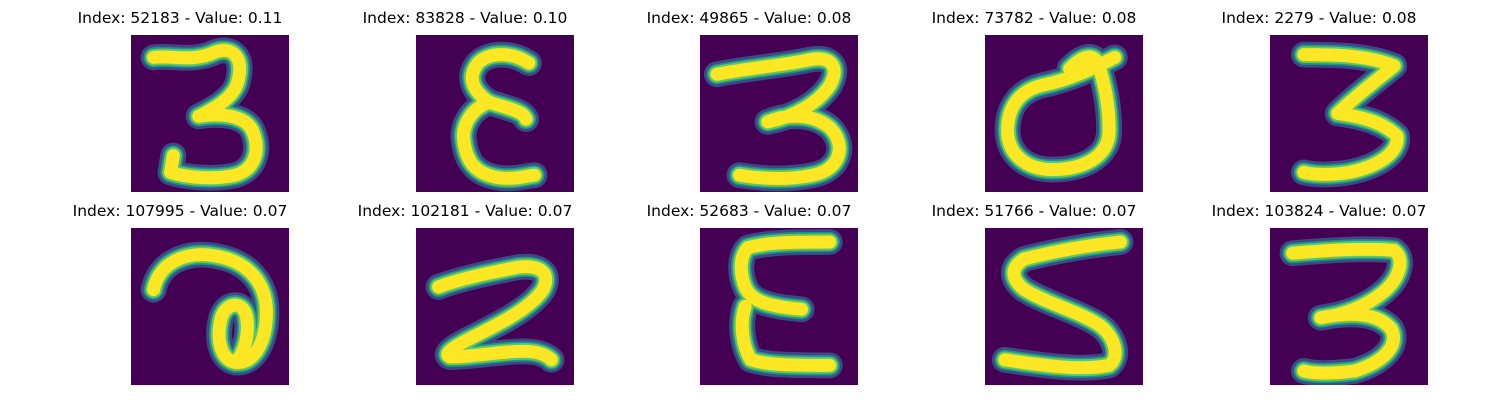 This screenshot has height=400, width=1500. I want to click on image-panel-9: Index: 51766 - Value: 0.07, so click(1034, 289).